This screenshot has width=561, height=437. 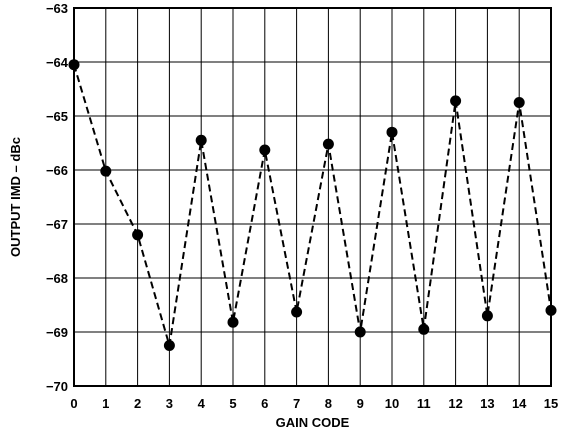 I want to click on x-tick-label: 3, so click(x=169, y=403).